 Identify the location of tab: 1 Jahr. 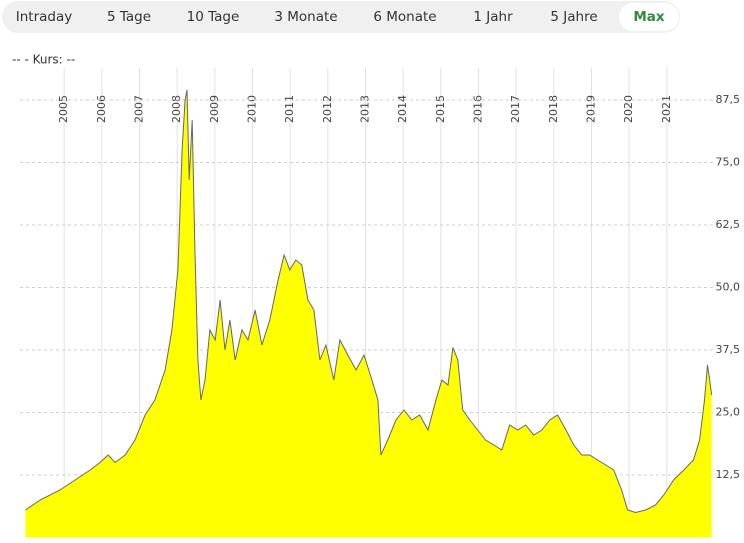
(493, 17).